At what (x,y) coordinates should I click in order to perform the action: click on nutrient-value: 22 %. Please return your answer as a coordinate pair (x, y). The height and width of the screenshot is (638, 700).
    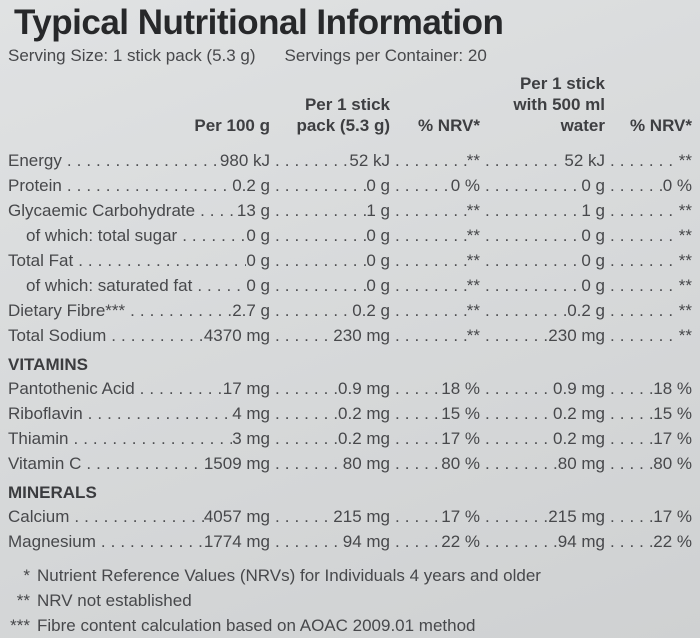
    Looking at the image, I should click on (460, 541).